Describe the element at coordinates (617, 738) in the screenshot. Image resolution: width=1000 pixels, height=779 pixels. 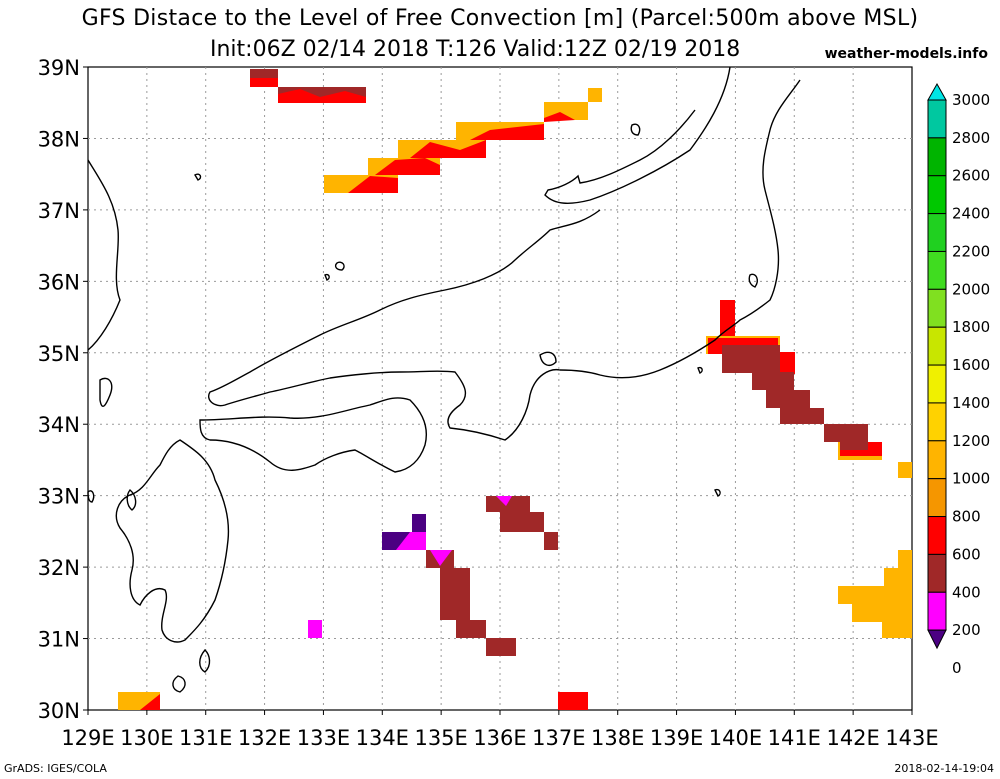
I see `lon-tick-label: 138E` at that location.